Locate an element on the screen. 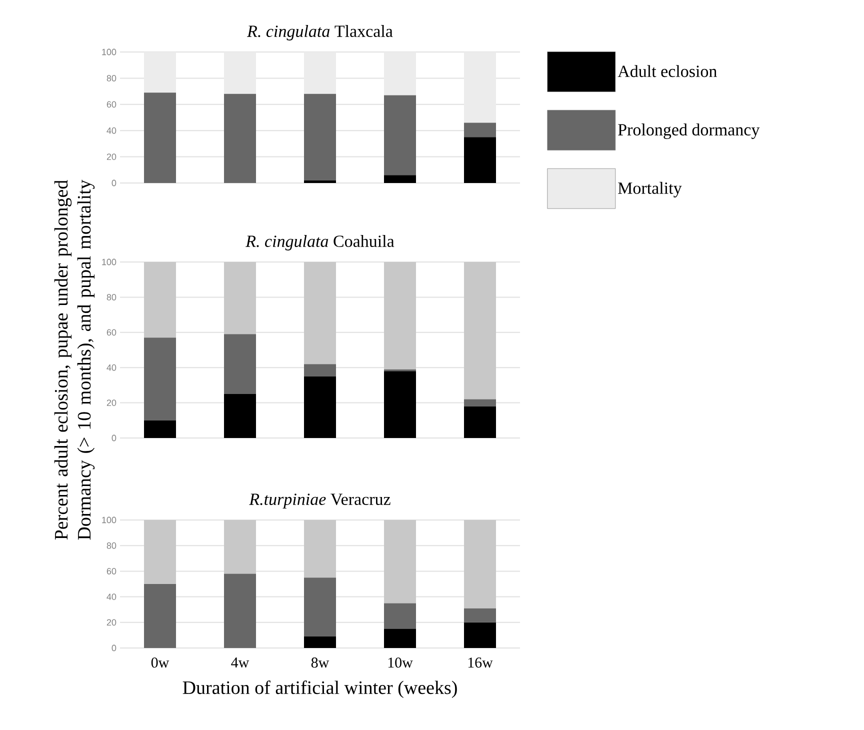 This screenshot has width=864, height=730. x-tick-label: 10w is located at coordinates (400, 663).